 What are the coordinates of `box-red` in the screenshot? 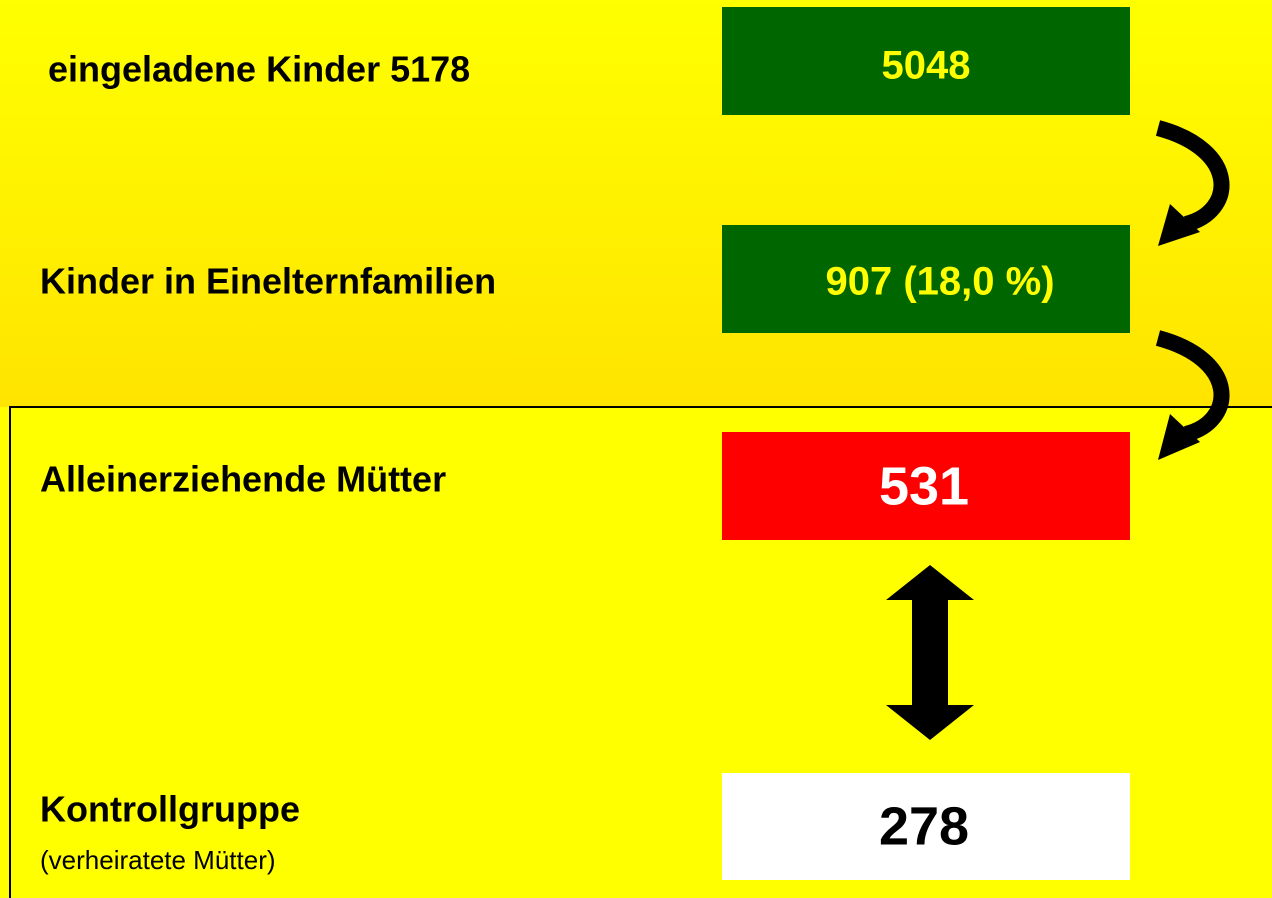 It's located at (926, 486).